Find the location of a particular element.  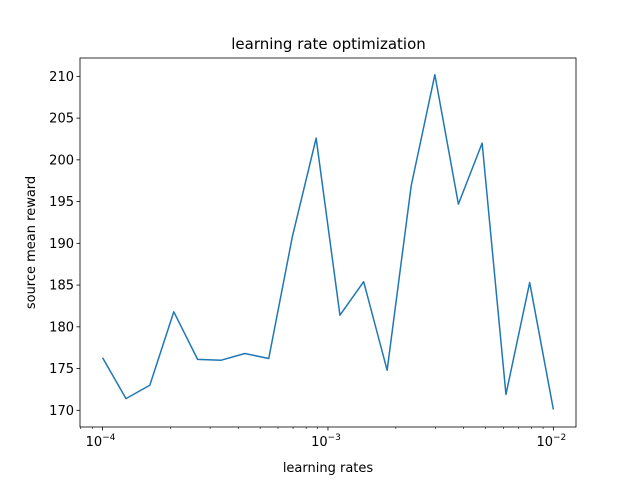

y-tick-label: 175 is located at coordinates (61, 369).